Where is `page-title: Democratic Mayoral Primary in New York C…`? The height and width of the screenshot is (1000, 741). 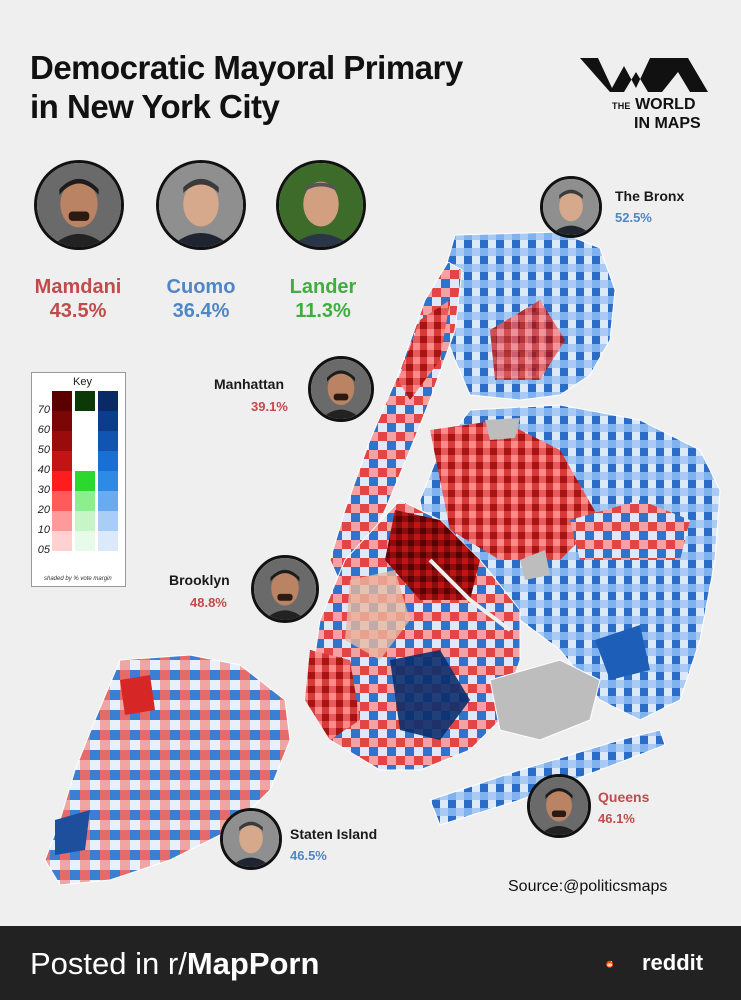 page-title: Democratic Mayoral Primary in New York C… is located at coordinates (246, 87).